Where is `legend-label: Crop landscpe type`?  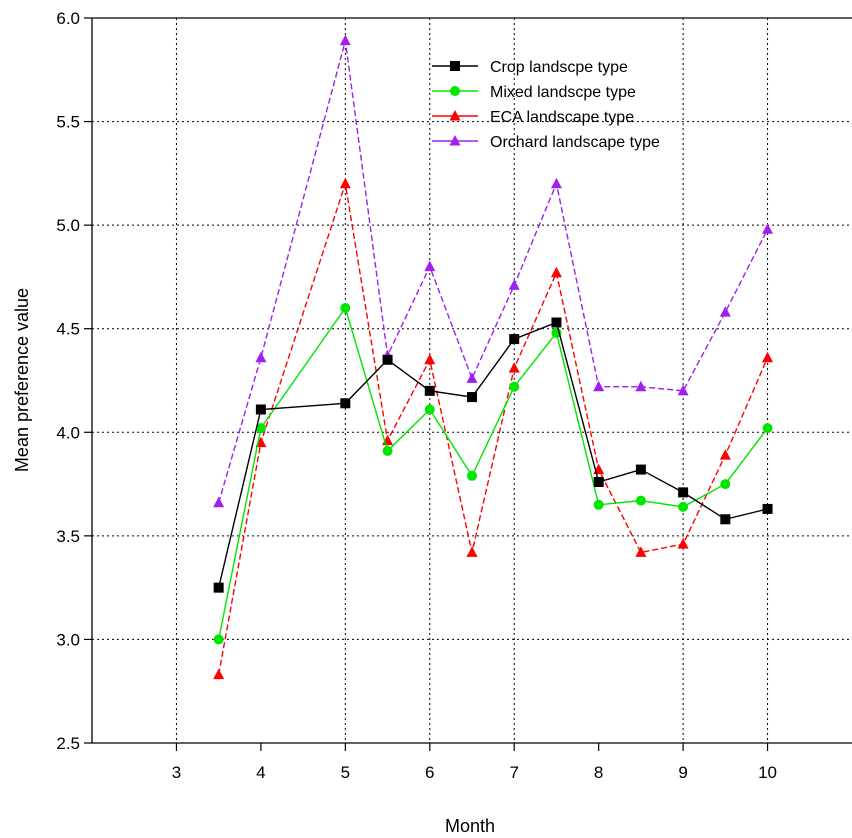
legend-label: Crop landscpe type is located at coordinates (559, 67).